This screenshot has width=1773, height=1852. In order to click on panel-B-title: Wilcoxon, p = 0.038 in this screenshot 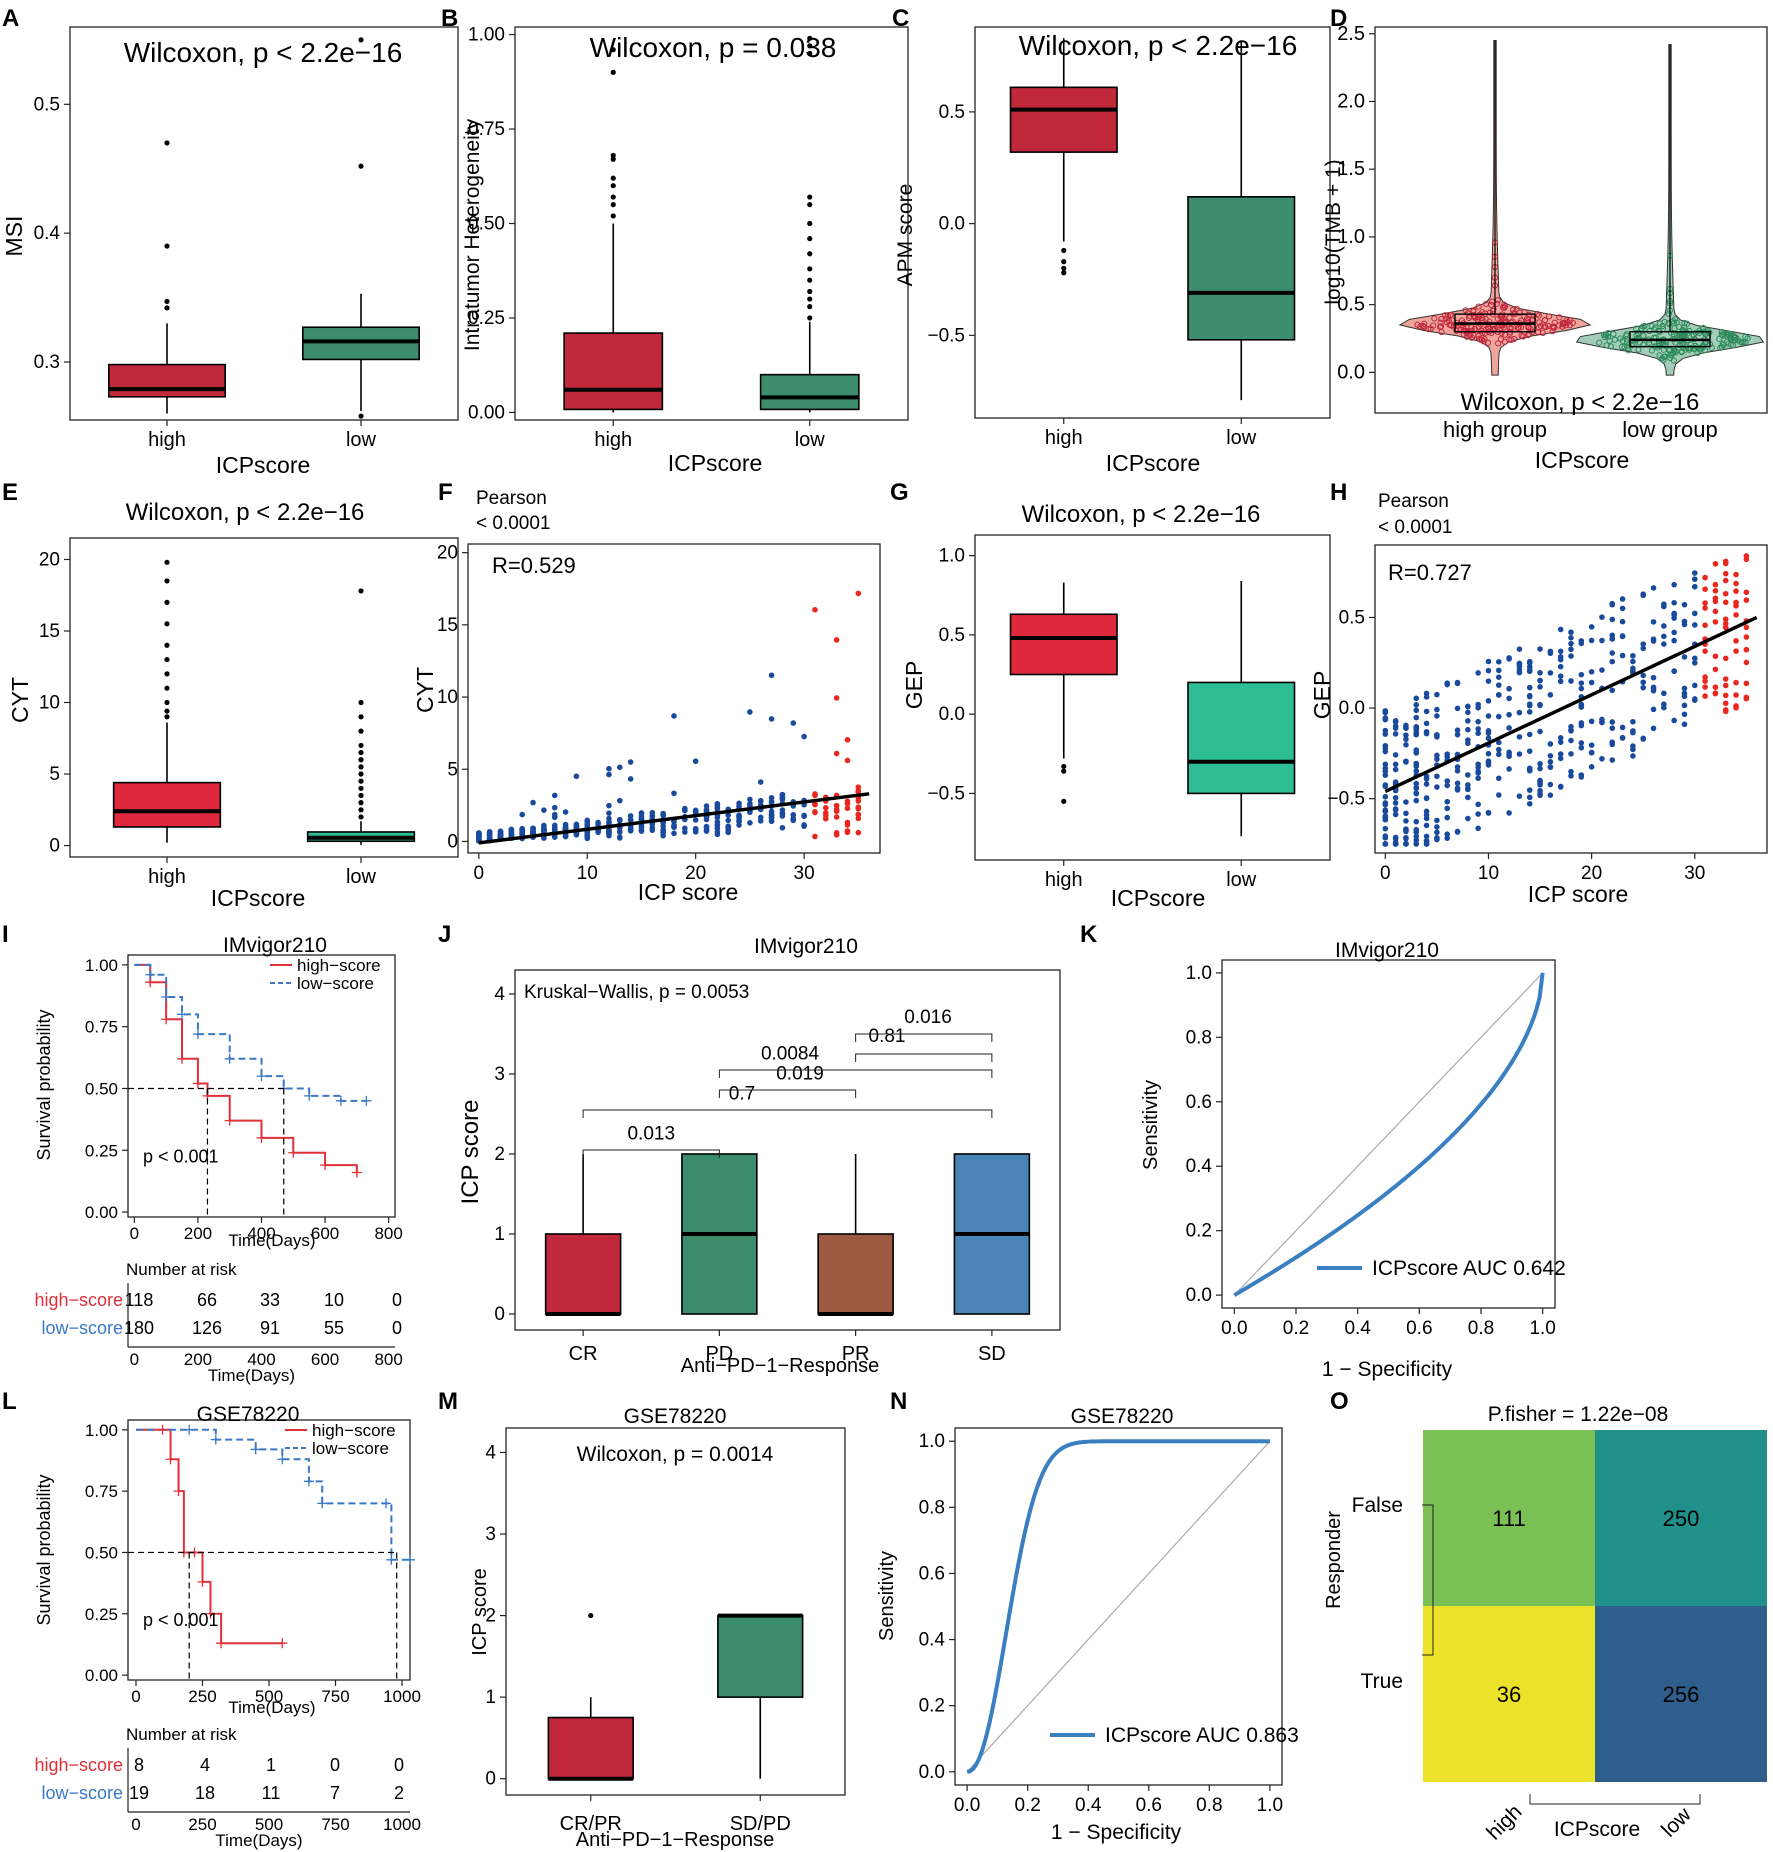, I will do `click(713, 47)`.